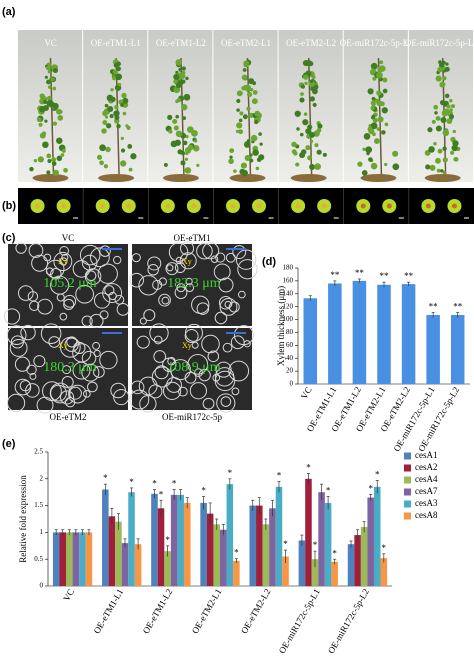  What do you see at coordinates (426, 491) in the screenshot?
I see `legend-label: cesA7` at bounding box center [426, 491].